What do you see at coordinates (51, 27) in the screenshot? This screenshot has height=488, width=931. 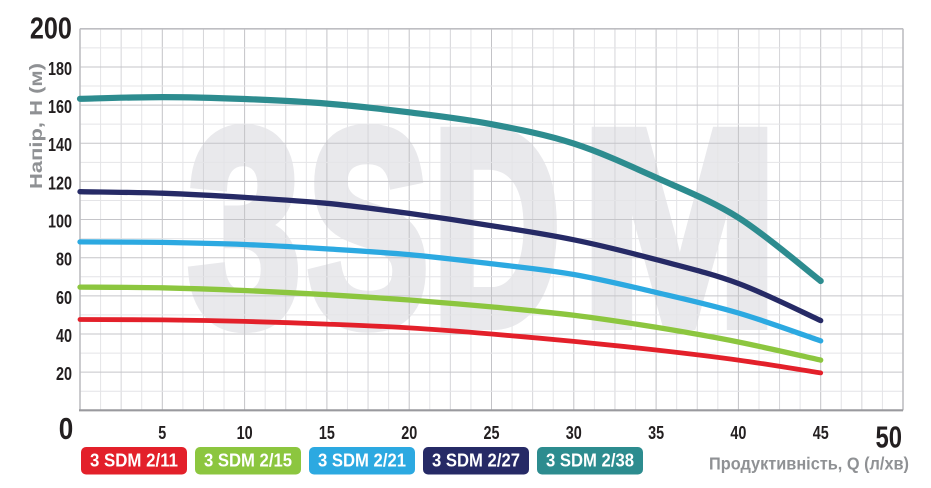 I see `svg-text: 200` at bounding box center [51, 27].